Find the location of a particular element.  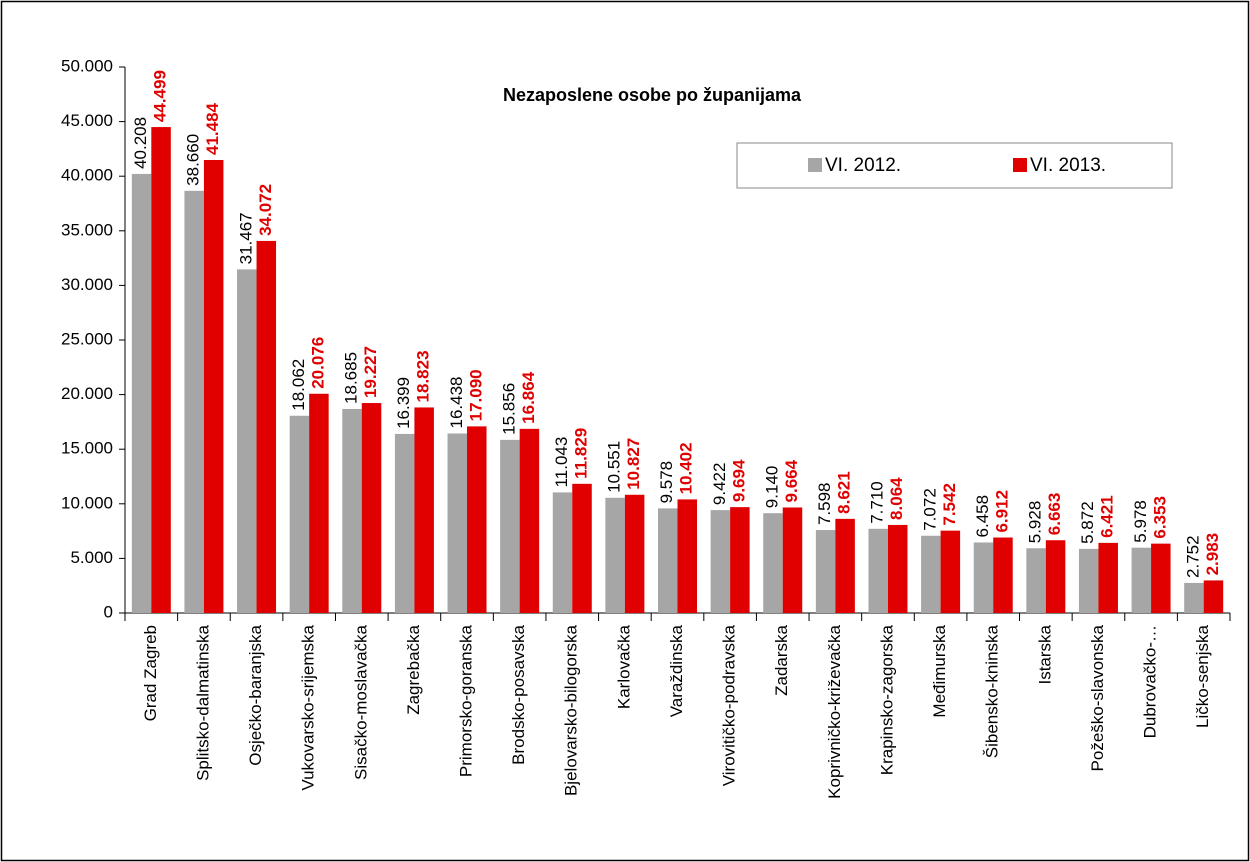

data-label: 34.072 is located at coordinates (265, 210).